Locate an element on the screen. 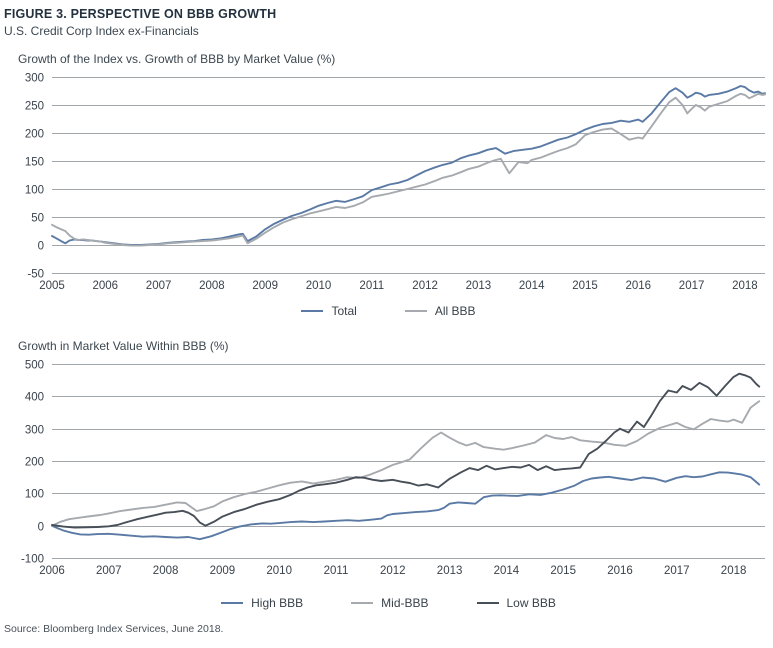  y-tick-label: 50 is located at coordinates (37, 219).